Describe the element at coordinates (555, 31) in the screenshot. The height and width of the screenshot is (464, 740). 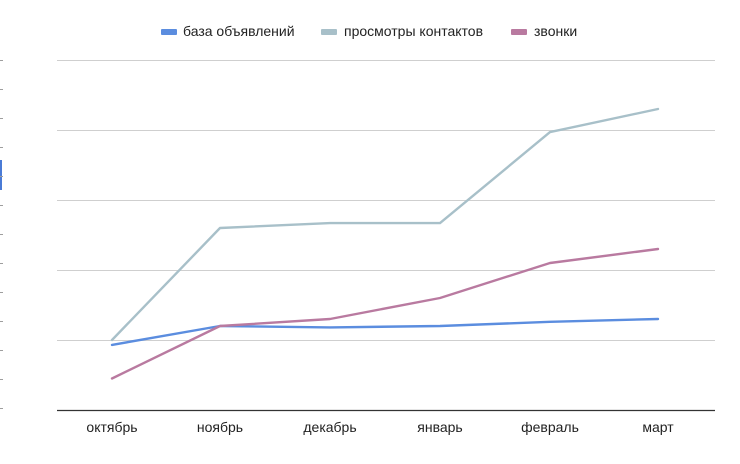
I see `legend-label: звонки` at that location.